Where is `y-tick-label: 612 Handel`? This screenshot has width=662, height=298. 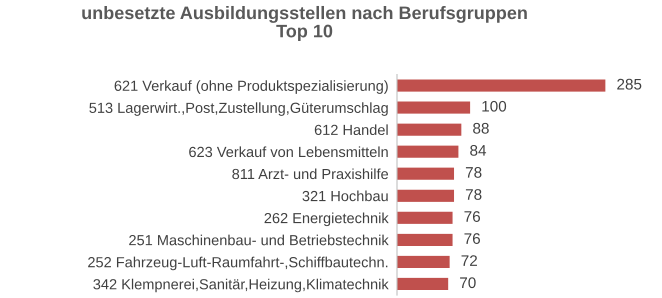 y-tick-label: 612 Handel is located at coordinates (351, 130).